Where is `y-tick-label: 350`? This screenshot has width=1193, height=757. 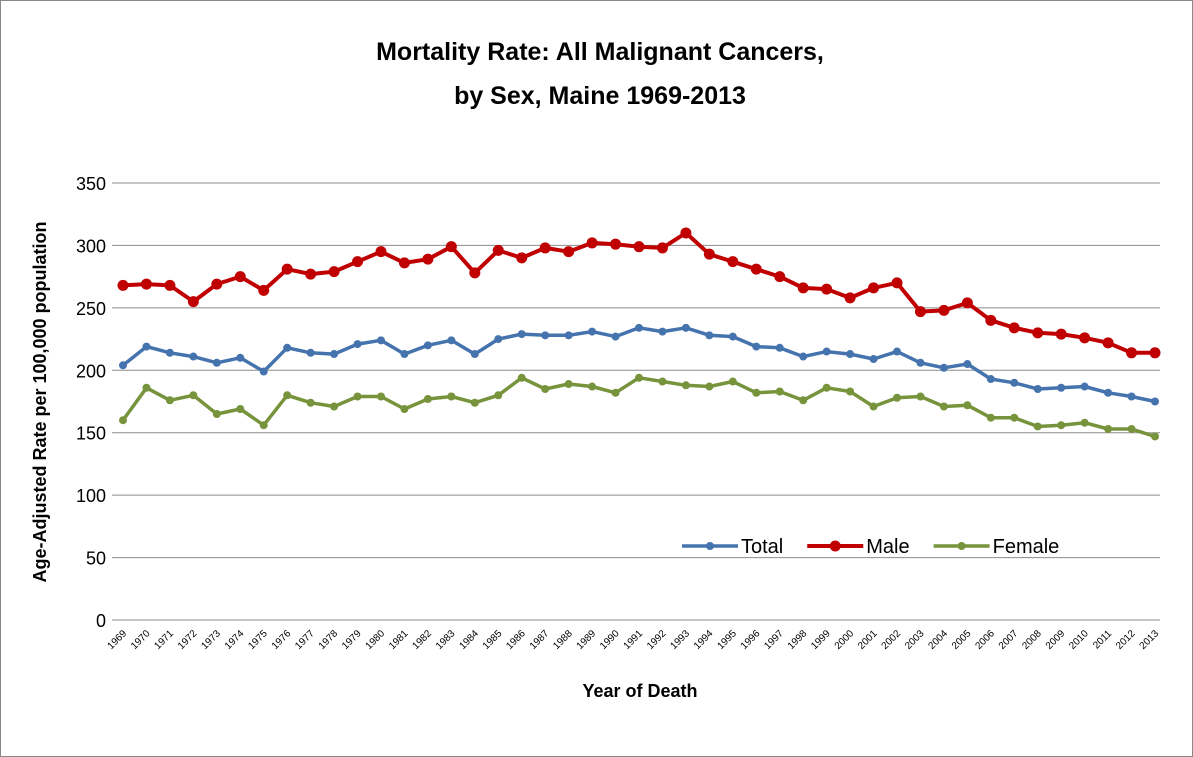
y-tick-label: 350 is located at coordinates (91, 184).